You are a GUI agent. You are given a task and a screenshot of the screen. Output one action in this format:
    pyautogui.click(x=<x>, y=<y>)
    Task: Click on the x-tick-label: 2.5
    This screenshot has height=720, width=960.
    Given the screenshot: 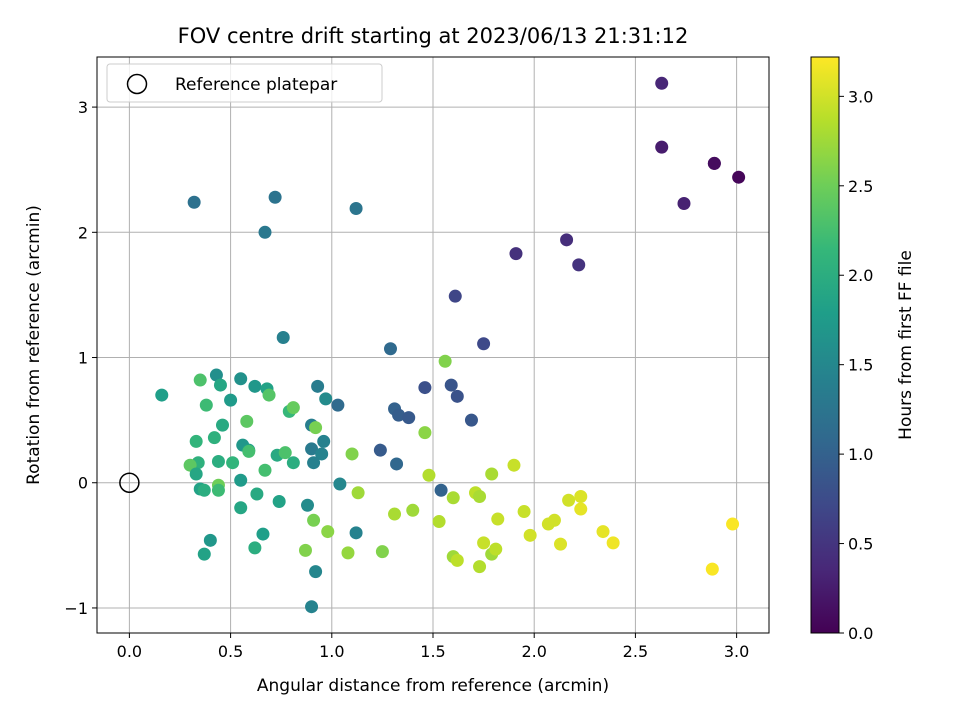 What is the action you would take?
    pyautogui.click(x=635, y=651)
    